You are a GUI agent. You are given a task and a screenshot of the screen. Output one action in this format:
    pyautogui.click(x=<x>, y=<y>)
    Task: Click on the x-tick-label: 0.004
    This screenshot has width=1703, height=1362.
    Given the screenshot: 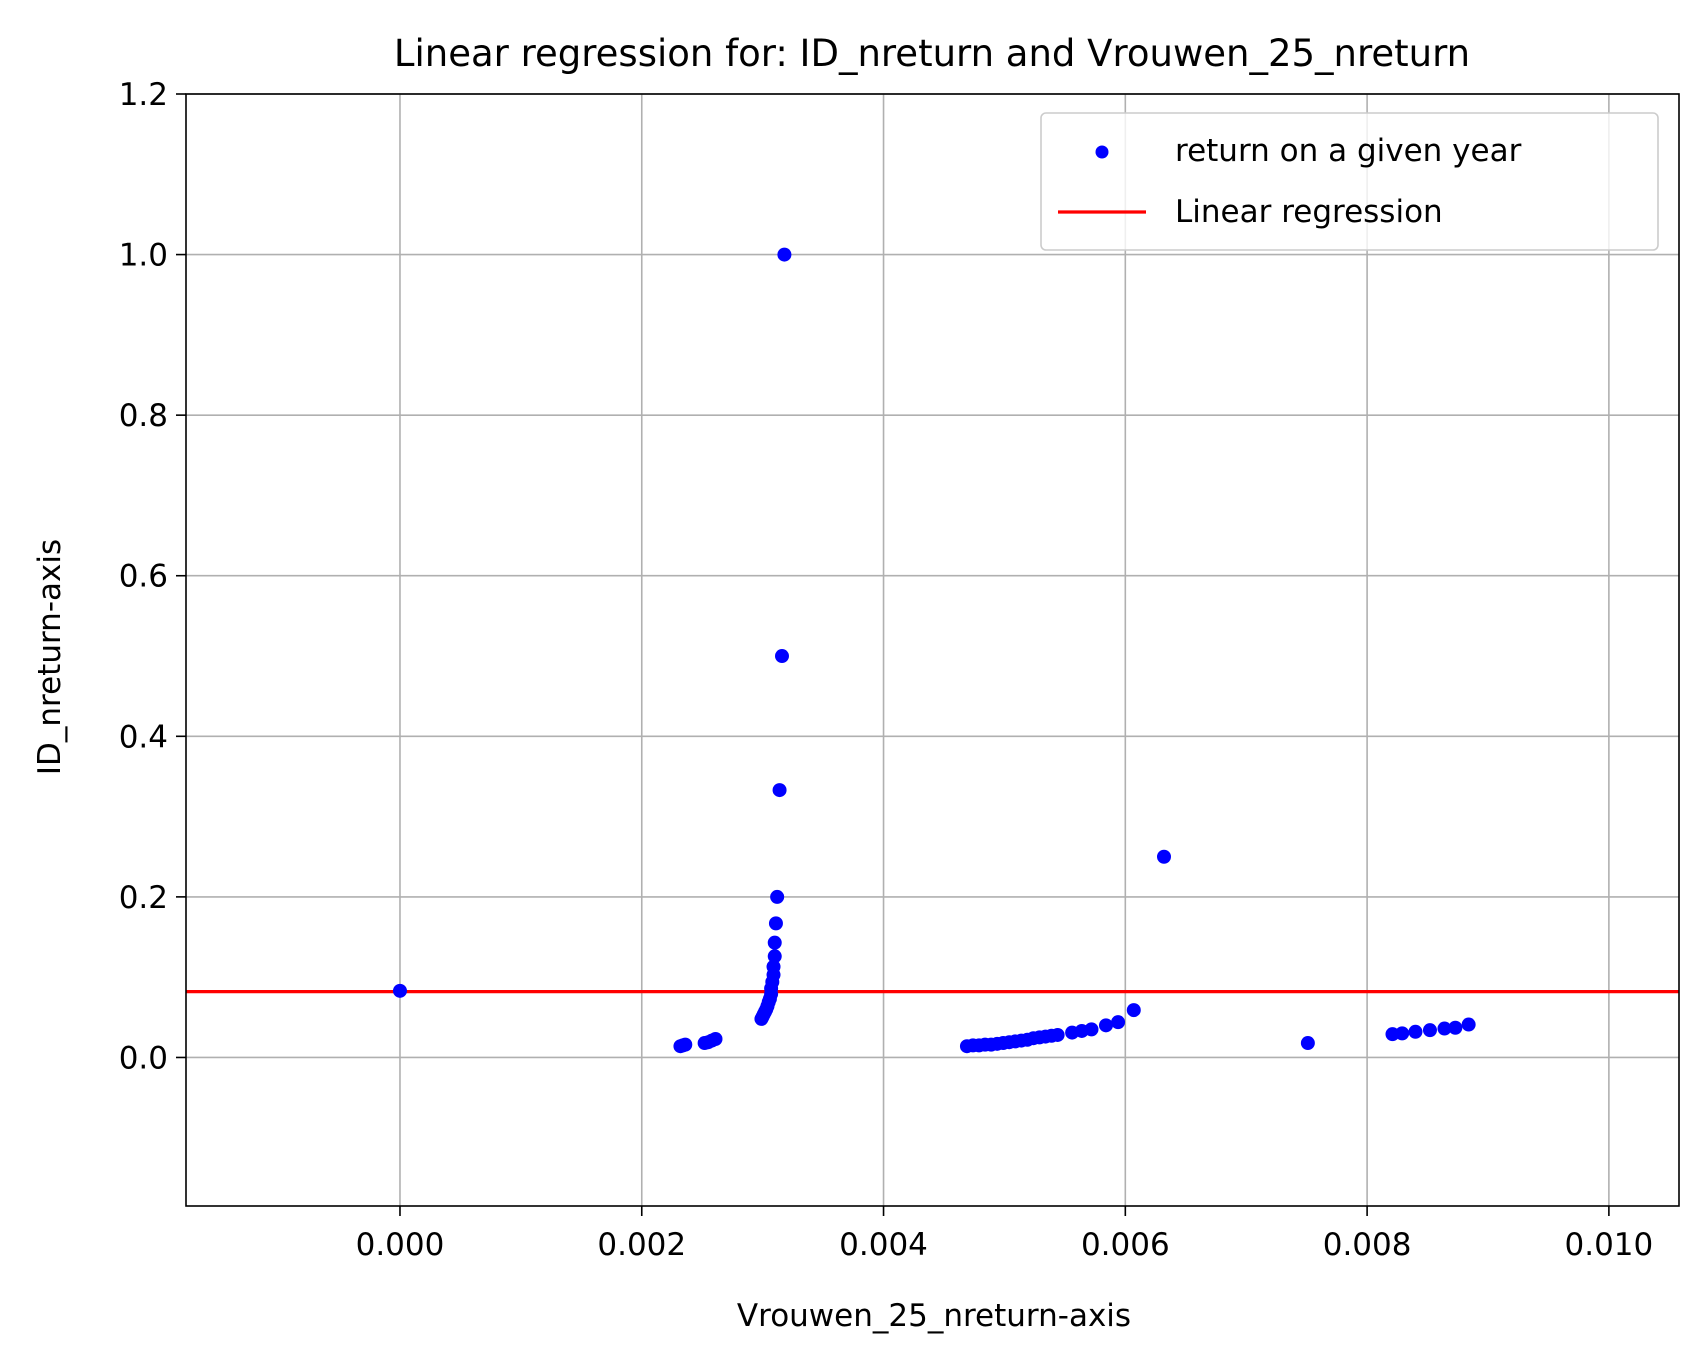 What is the action you would take?
    pyautogui.click(x=883, y=1245)
    